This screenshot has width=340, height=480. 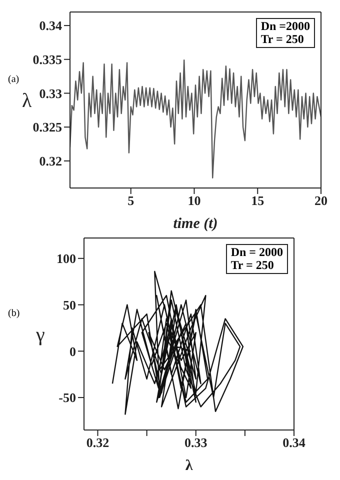 What do you see at coordinates (50, 93) in the screenshot?
I see `y-tick-label: 0.33` at bounding box center [50, 93].